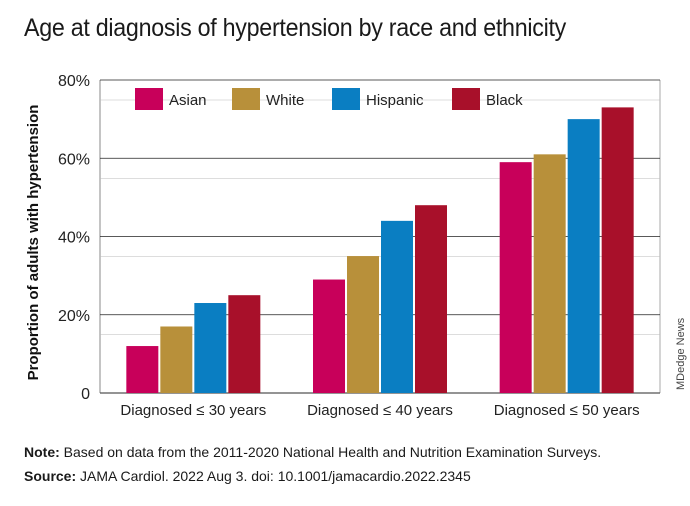 This screenshot has height=506, width=690. What do you see at coordinates (504, 100) in the screenshot?
I see `legend-label-black: Black` at bounding box center [504, 100].